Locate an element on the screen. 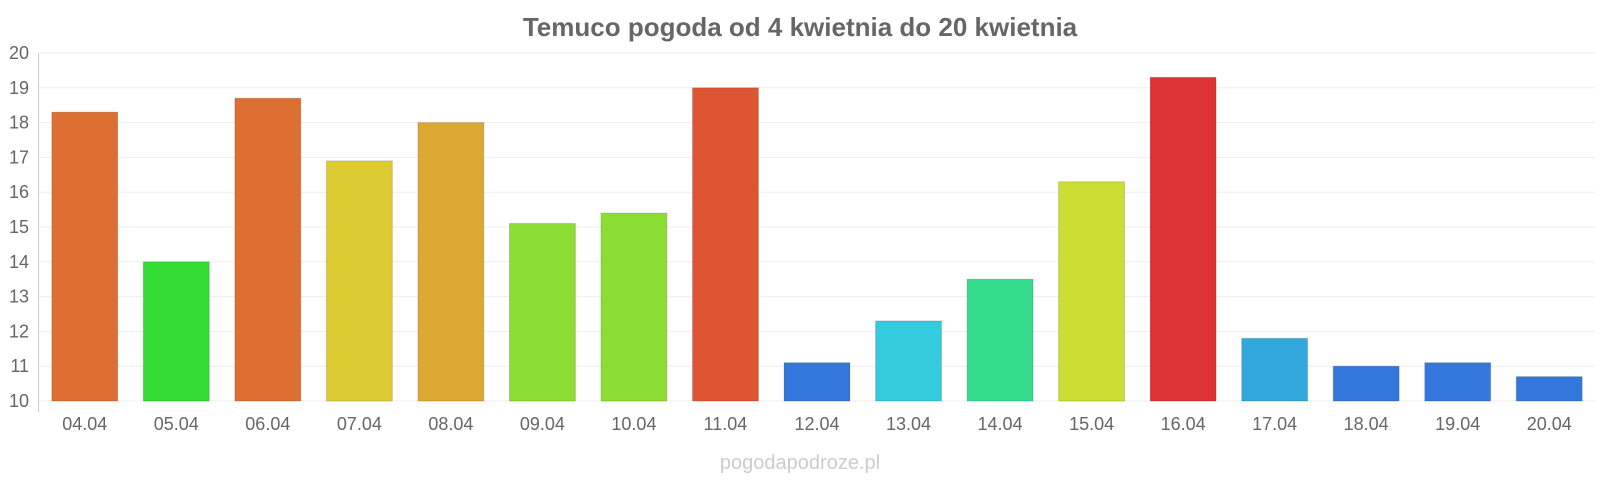 This screenshot has width=1600, height=480. y-tick-label: 18 is located at coordinates (19, 123).